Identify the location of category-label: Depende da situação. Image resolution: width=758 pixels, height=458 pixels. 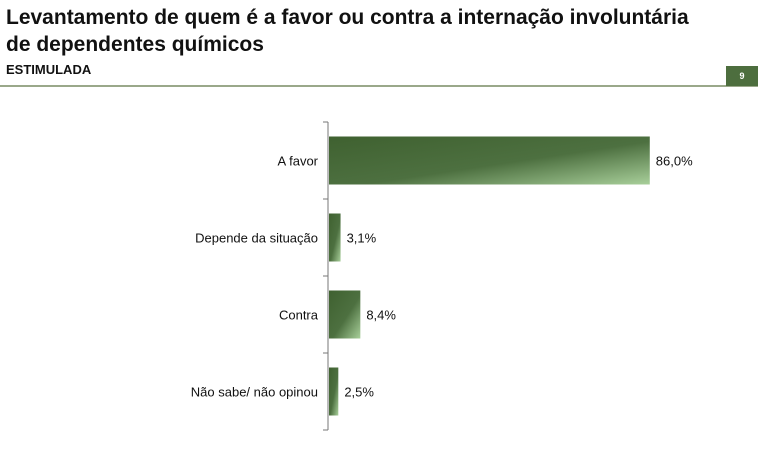
(256, 238).